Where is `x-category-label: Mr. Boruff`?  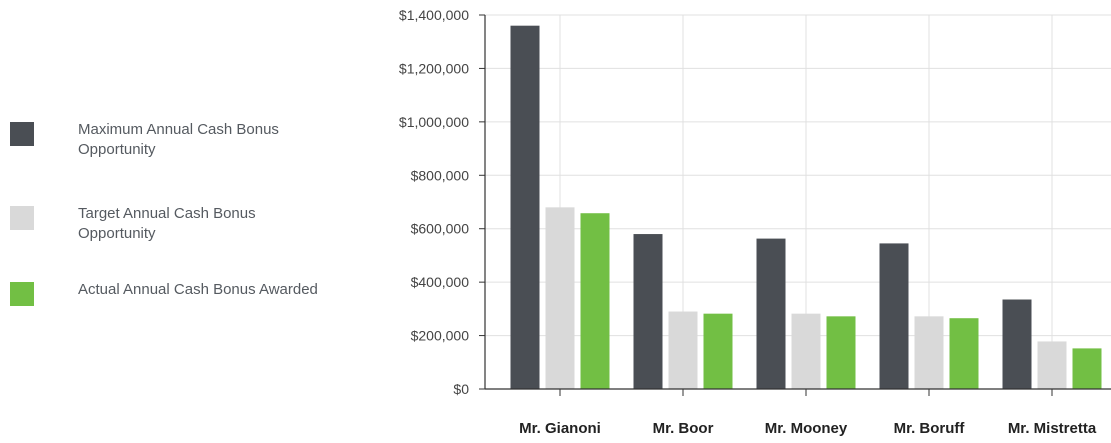 x-category-label: Mr. Boruff is located at coordinates (930, 428).